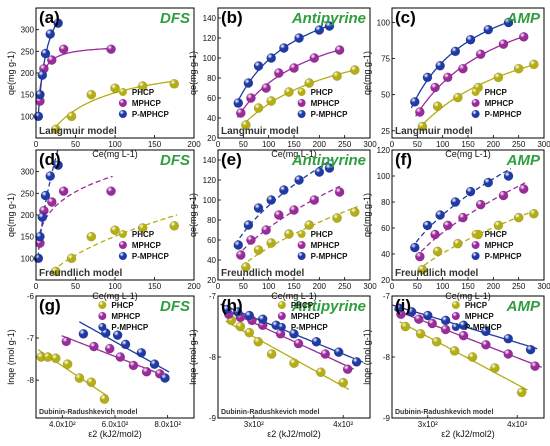  I want to click on x-axis-label: Ce(mg L-1), so click(115, 154).